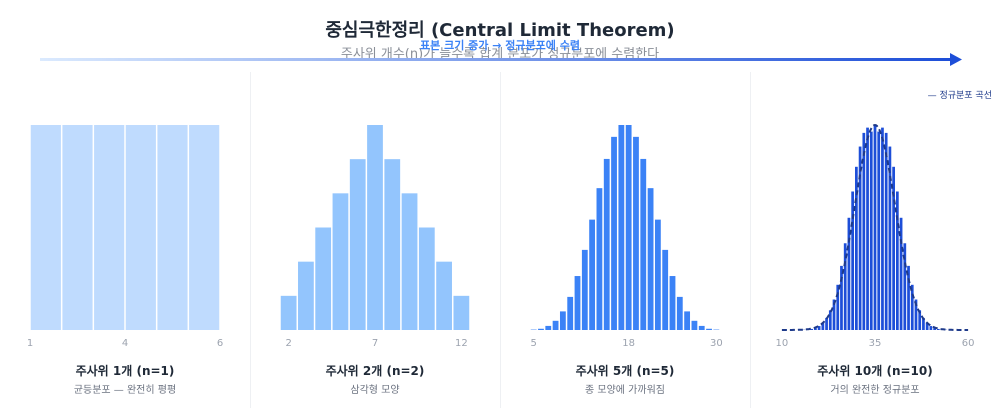 The height and width of the screenshot is (420, 1000). I want to click on histogram-n5: 5 18 30, so click(626, 237).